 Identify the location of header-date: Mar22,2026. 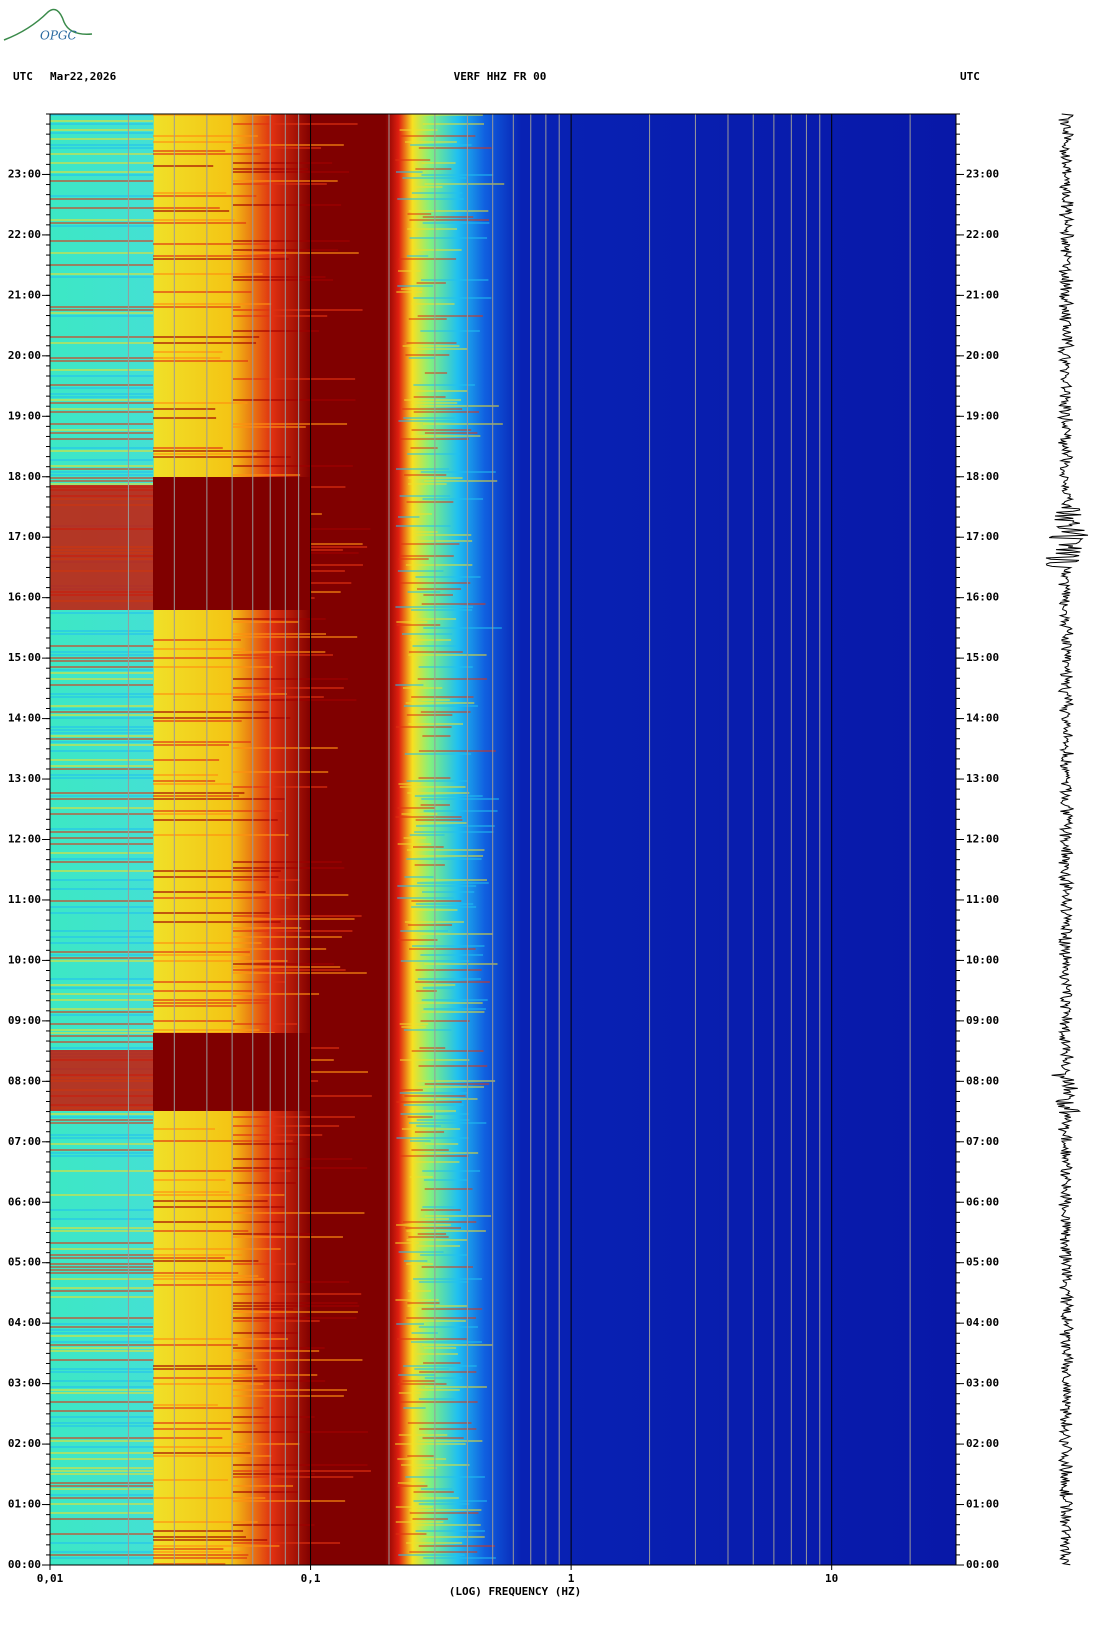
(83, 76).